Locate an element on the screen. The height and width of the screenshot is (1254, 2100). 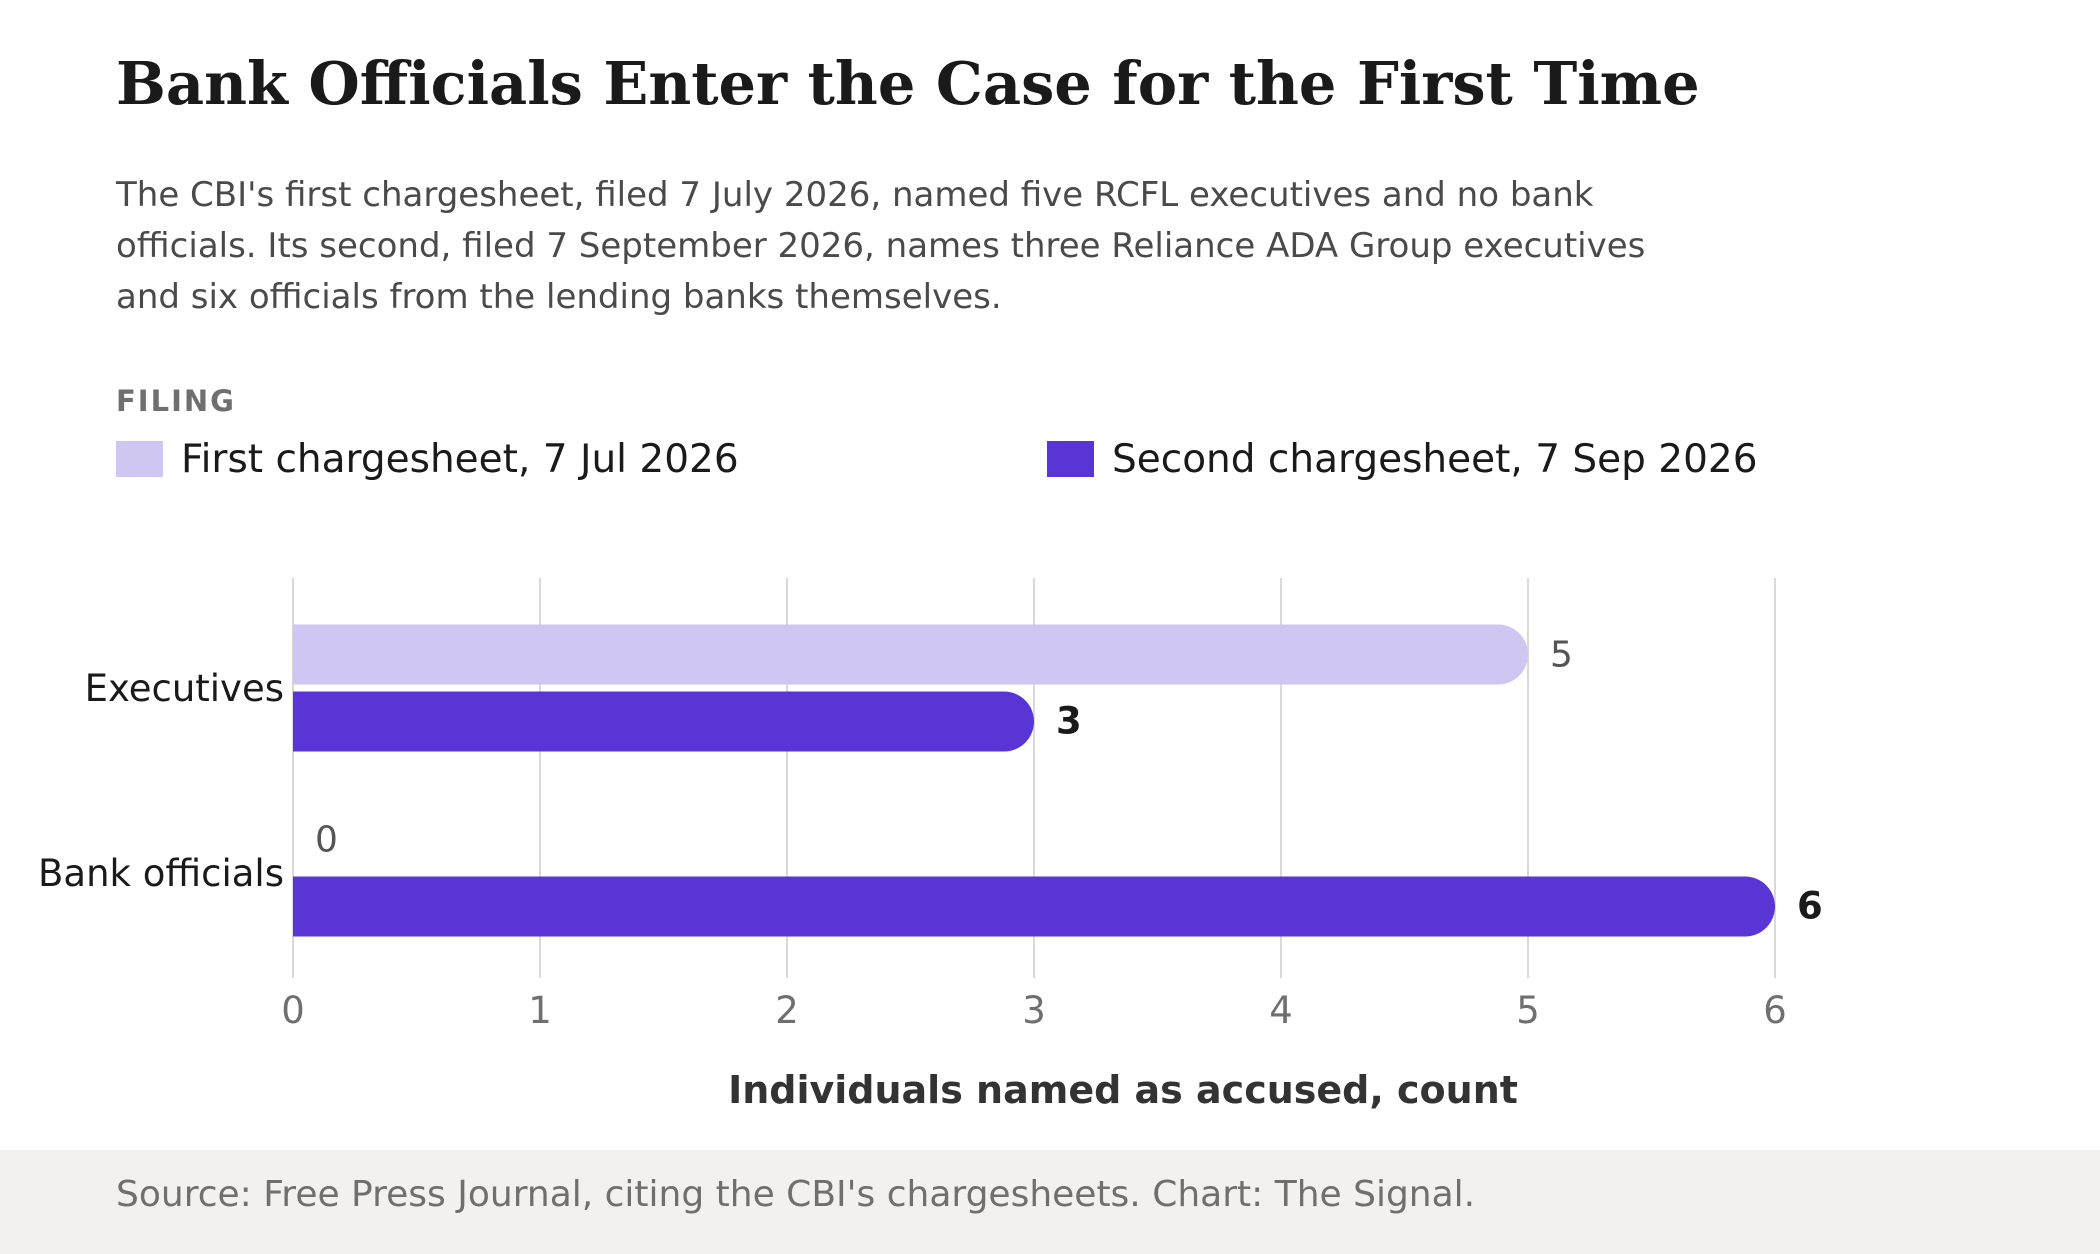
x-tick-label-3: 3 is located at coordinates (1034, 1010).